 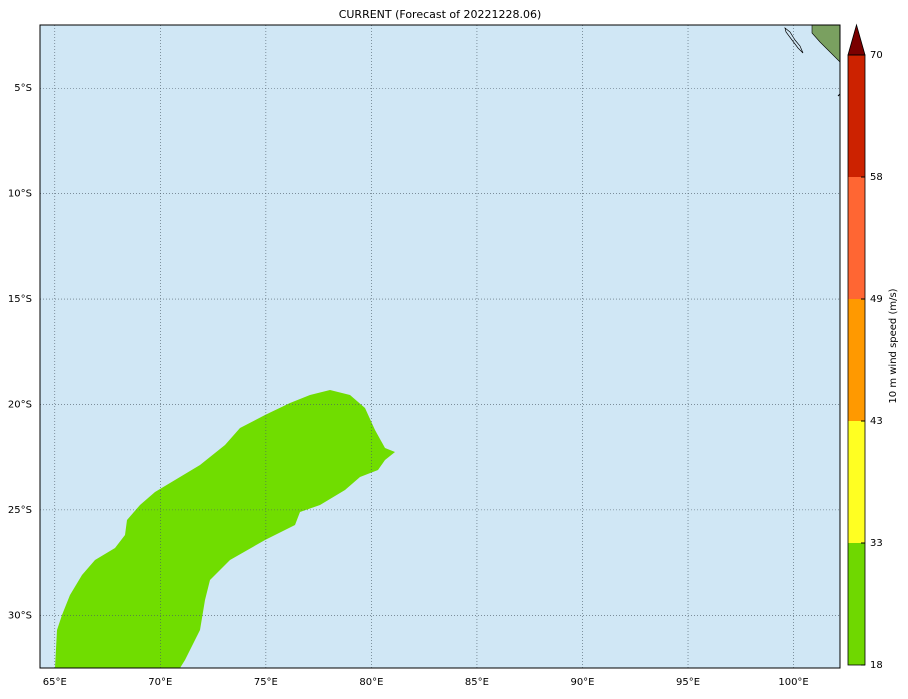 What do you see at coordinates (893, 345) in the screenshot?
I see `colorbar-label: 10 m wind speed (m/s)` at bounding box center [893, 345].